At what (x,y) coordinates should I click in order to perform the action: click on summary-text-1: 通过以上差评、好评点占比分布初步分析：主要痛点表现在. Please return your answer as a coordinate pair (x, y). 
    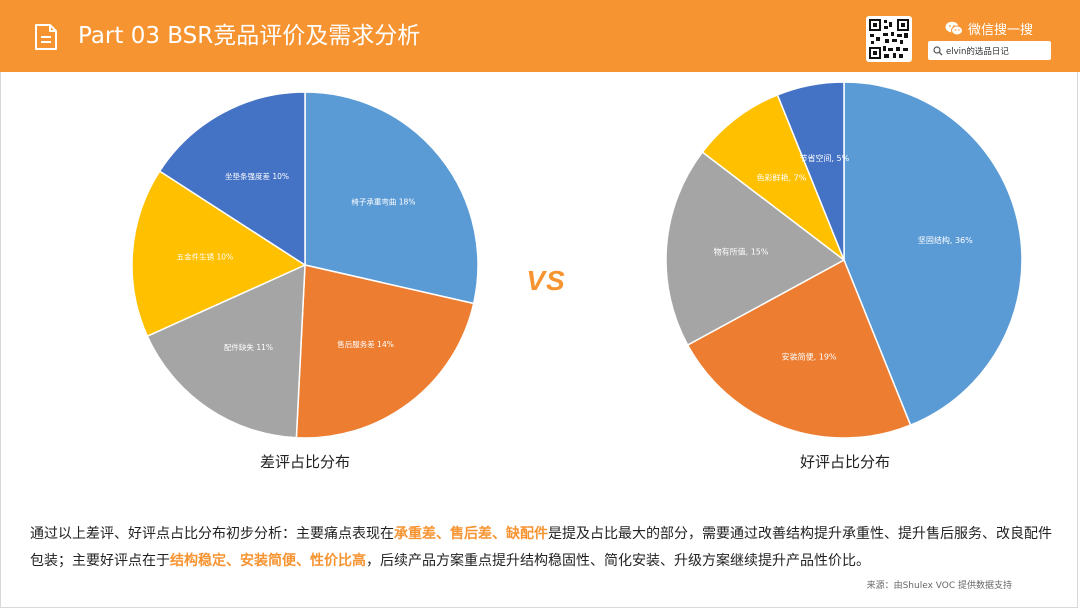
    Looking at the image, I should click on (212, 534).